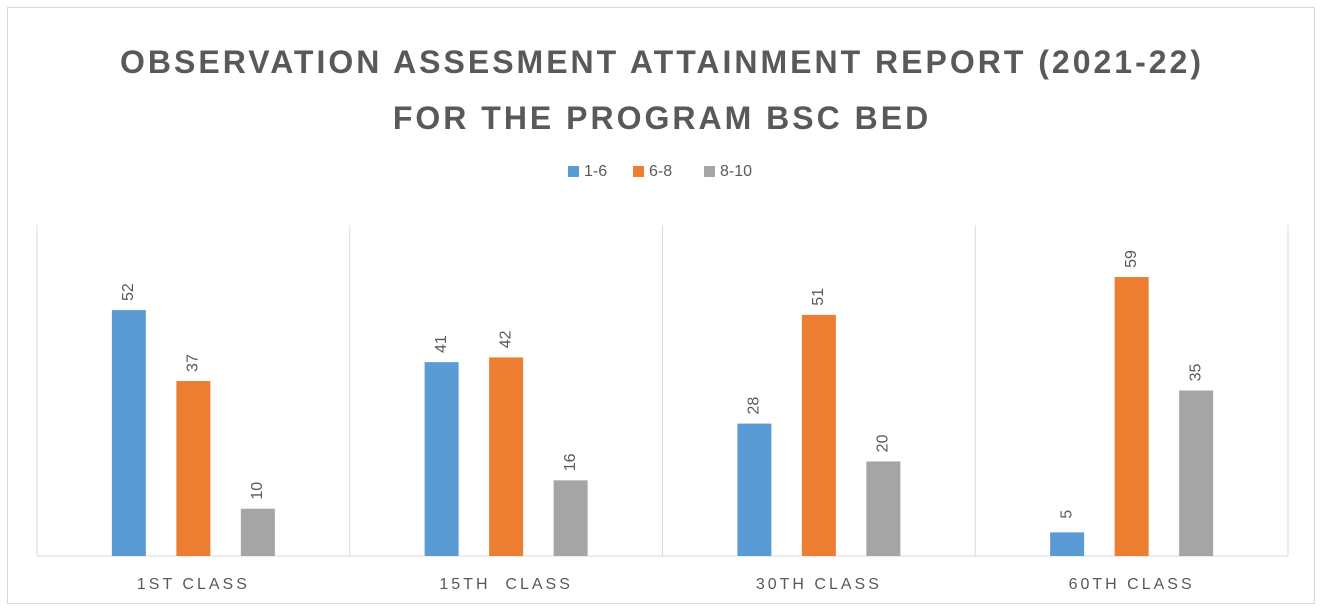  Describe the element at coordinates (441, 344) in the screenshot. I see `data-label: 41` at that location.